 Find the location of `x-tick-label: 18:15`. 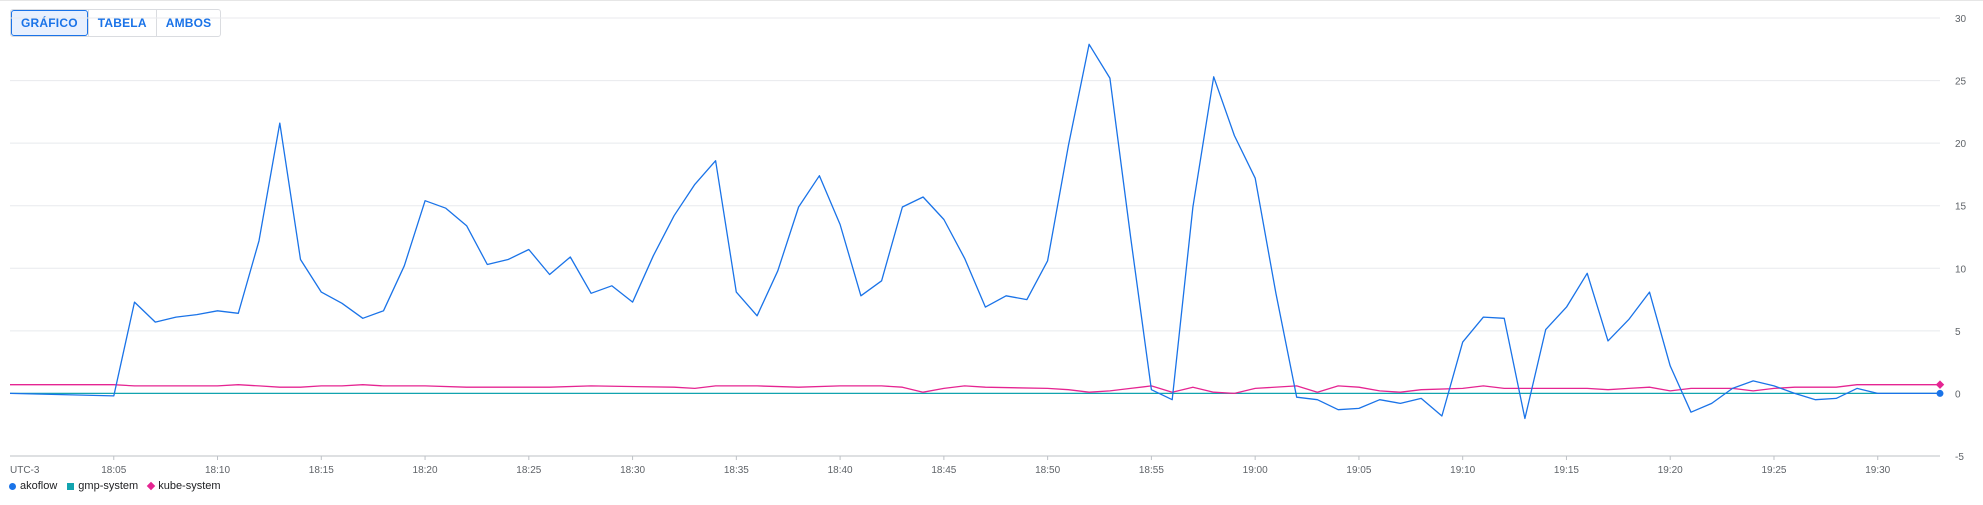

x-tick-label: 18:15 is located at coordinates (321, 470).